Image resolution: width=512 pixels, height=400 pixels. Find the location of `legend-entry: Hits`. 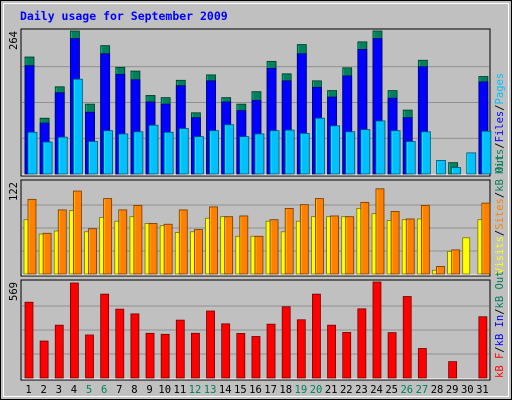

legend-entry: Hits is located at coordinates (500, 161).